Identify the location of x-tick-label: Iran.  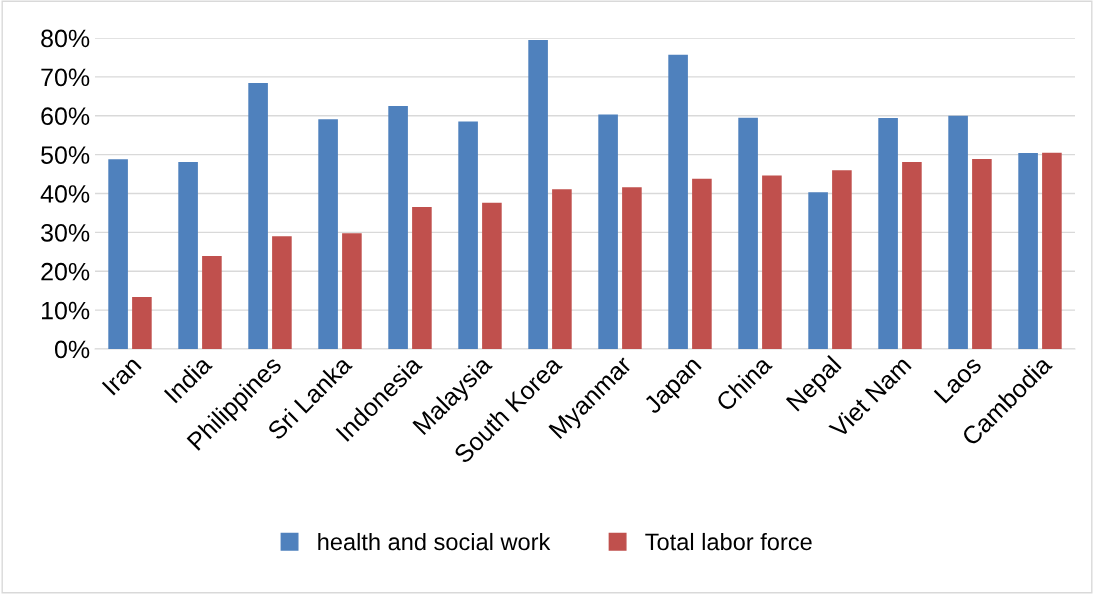
(121, 375).